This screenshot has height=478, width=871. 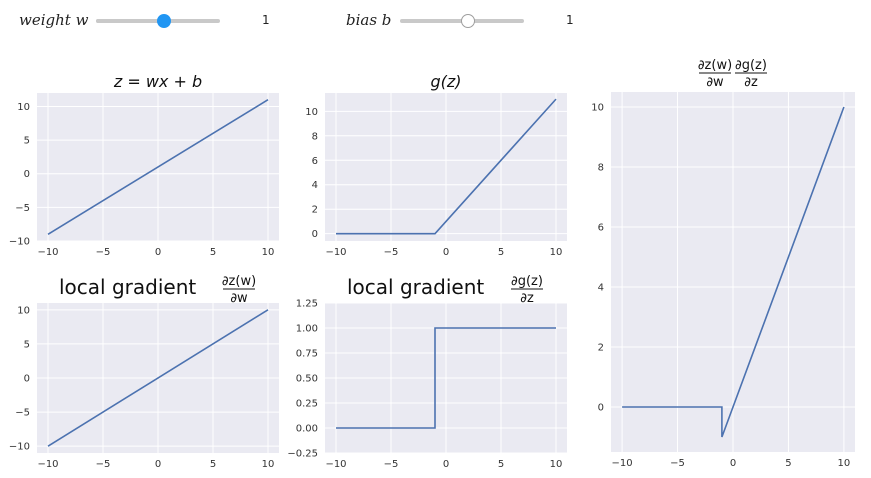 I want to click on chart-title: z = wx + b, so click(x=157, y=81).